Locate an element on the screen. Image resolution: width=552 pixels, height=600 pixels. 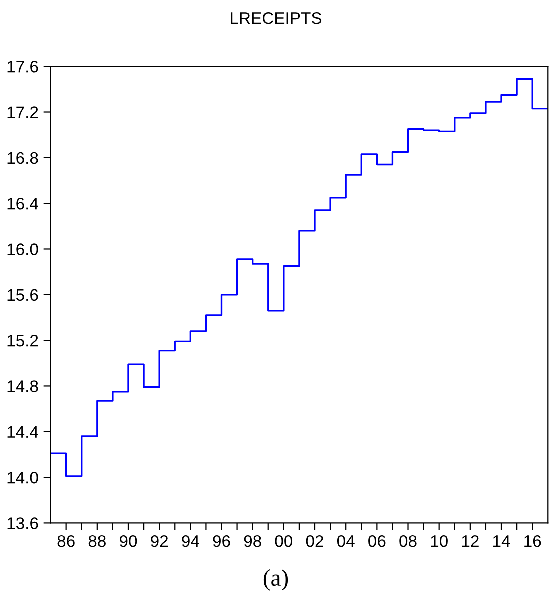
y-tick-label: 16.4 is located at coordinates (23, 204).